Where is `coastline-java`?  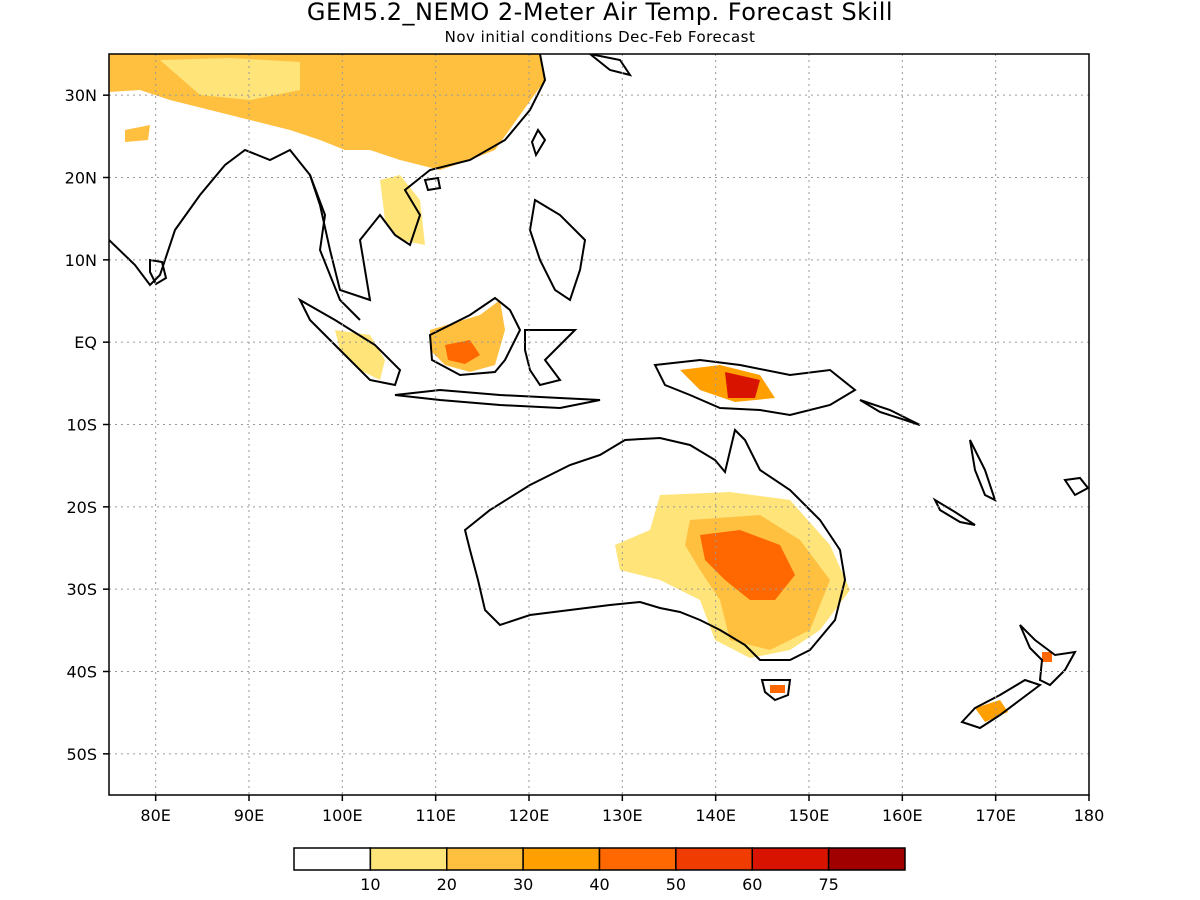 coastline-java is located at coordinates (497, 399).